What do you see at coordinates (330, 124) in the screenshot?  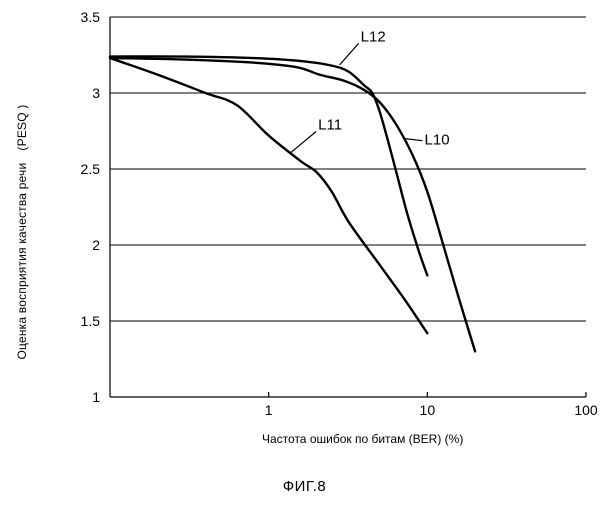 I see `series-label-l11: L11` at bounding box center [330, 124].